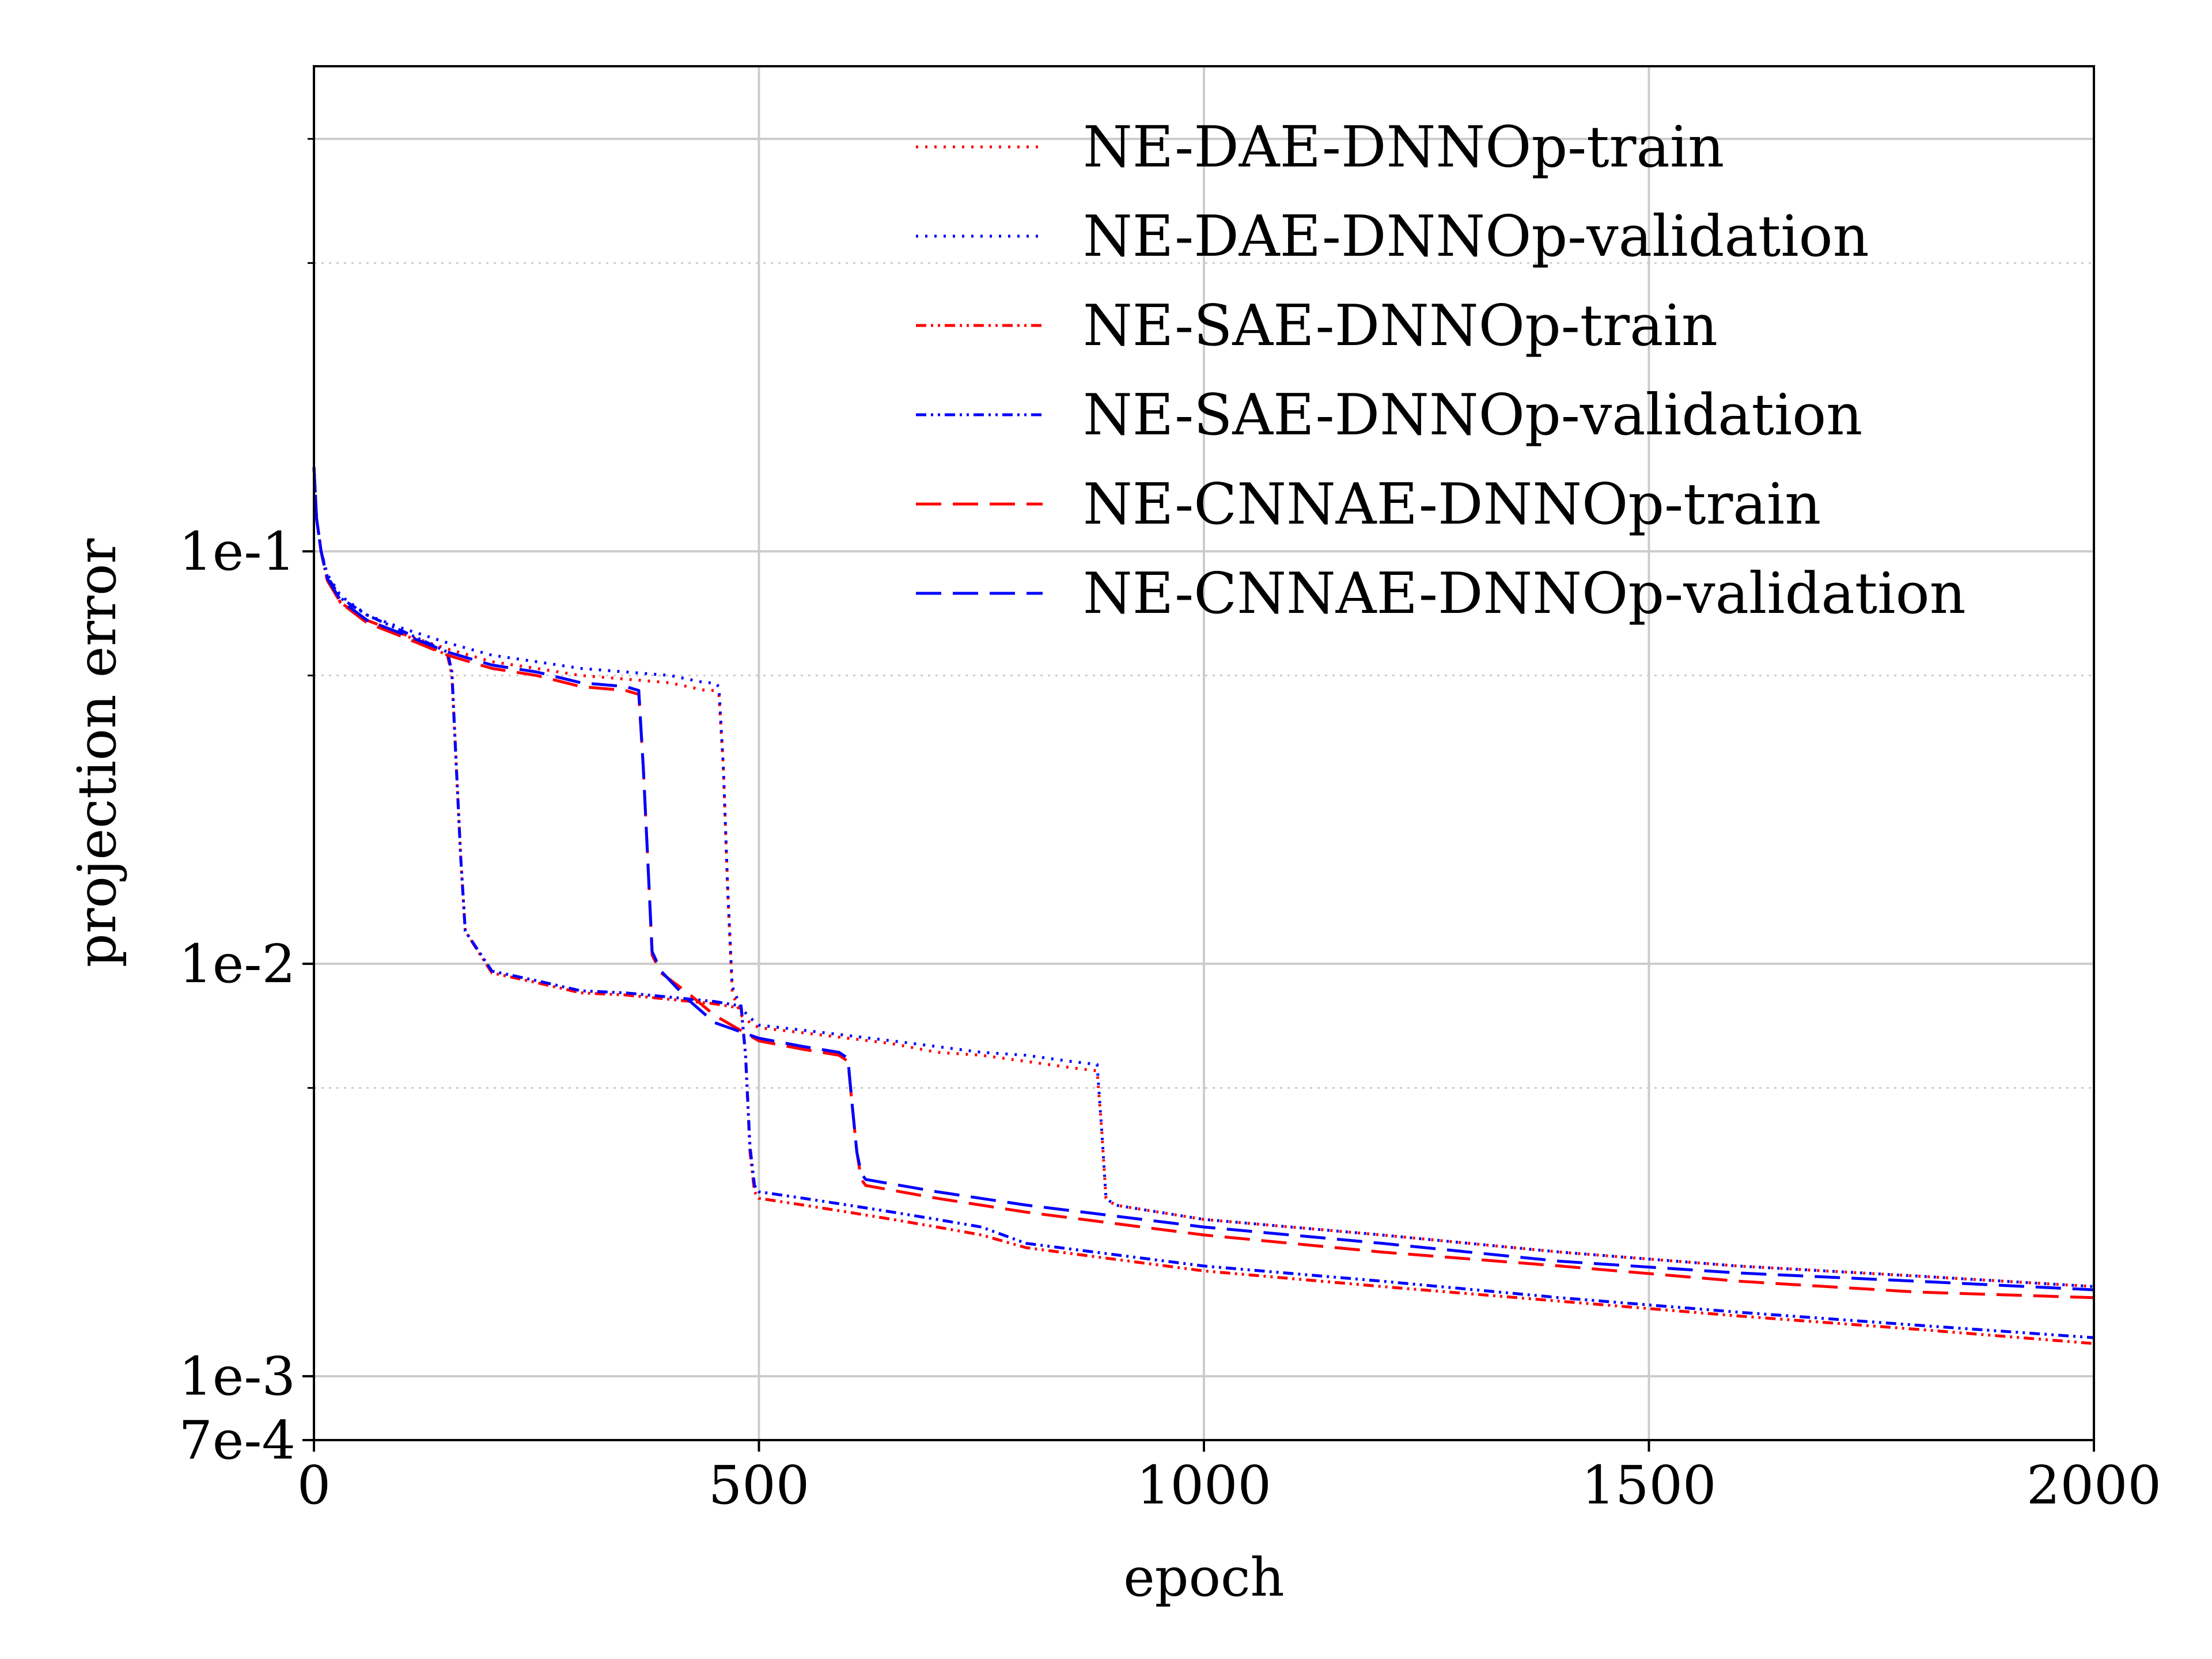  What do you see at coordinates (1400, 326) in the screenshot?
I see `legend-entry-label: NE-SAE-DNNOp-train` at bounding box center [1400, 326].